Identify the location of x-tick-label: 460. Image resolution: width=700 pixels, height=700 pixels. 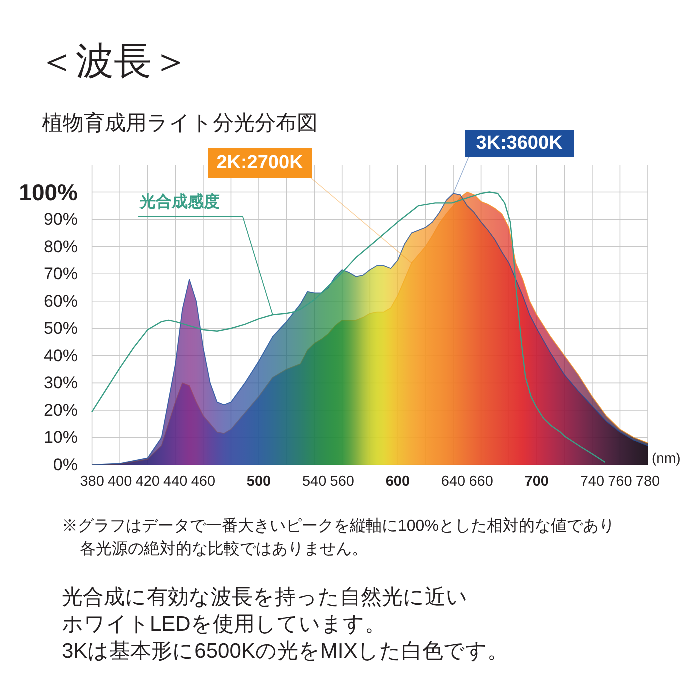
(203, 482).